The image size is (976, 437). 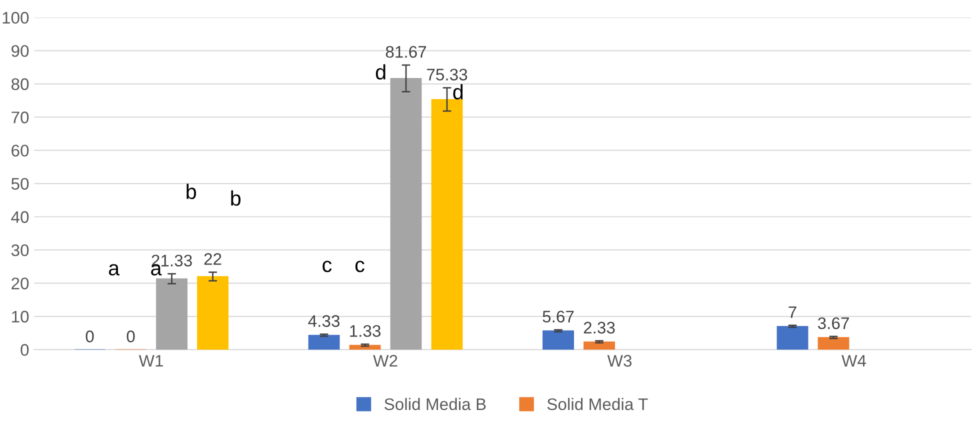 I want to click on data-label: 75.33, so click(x=447, y=74).